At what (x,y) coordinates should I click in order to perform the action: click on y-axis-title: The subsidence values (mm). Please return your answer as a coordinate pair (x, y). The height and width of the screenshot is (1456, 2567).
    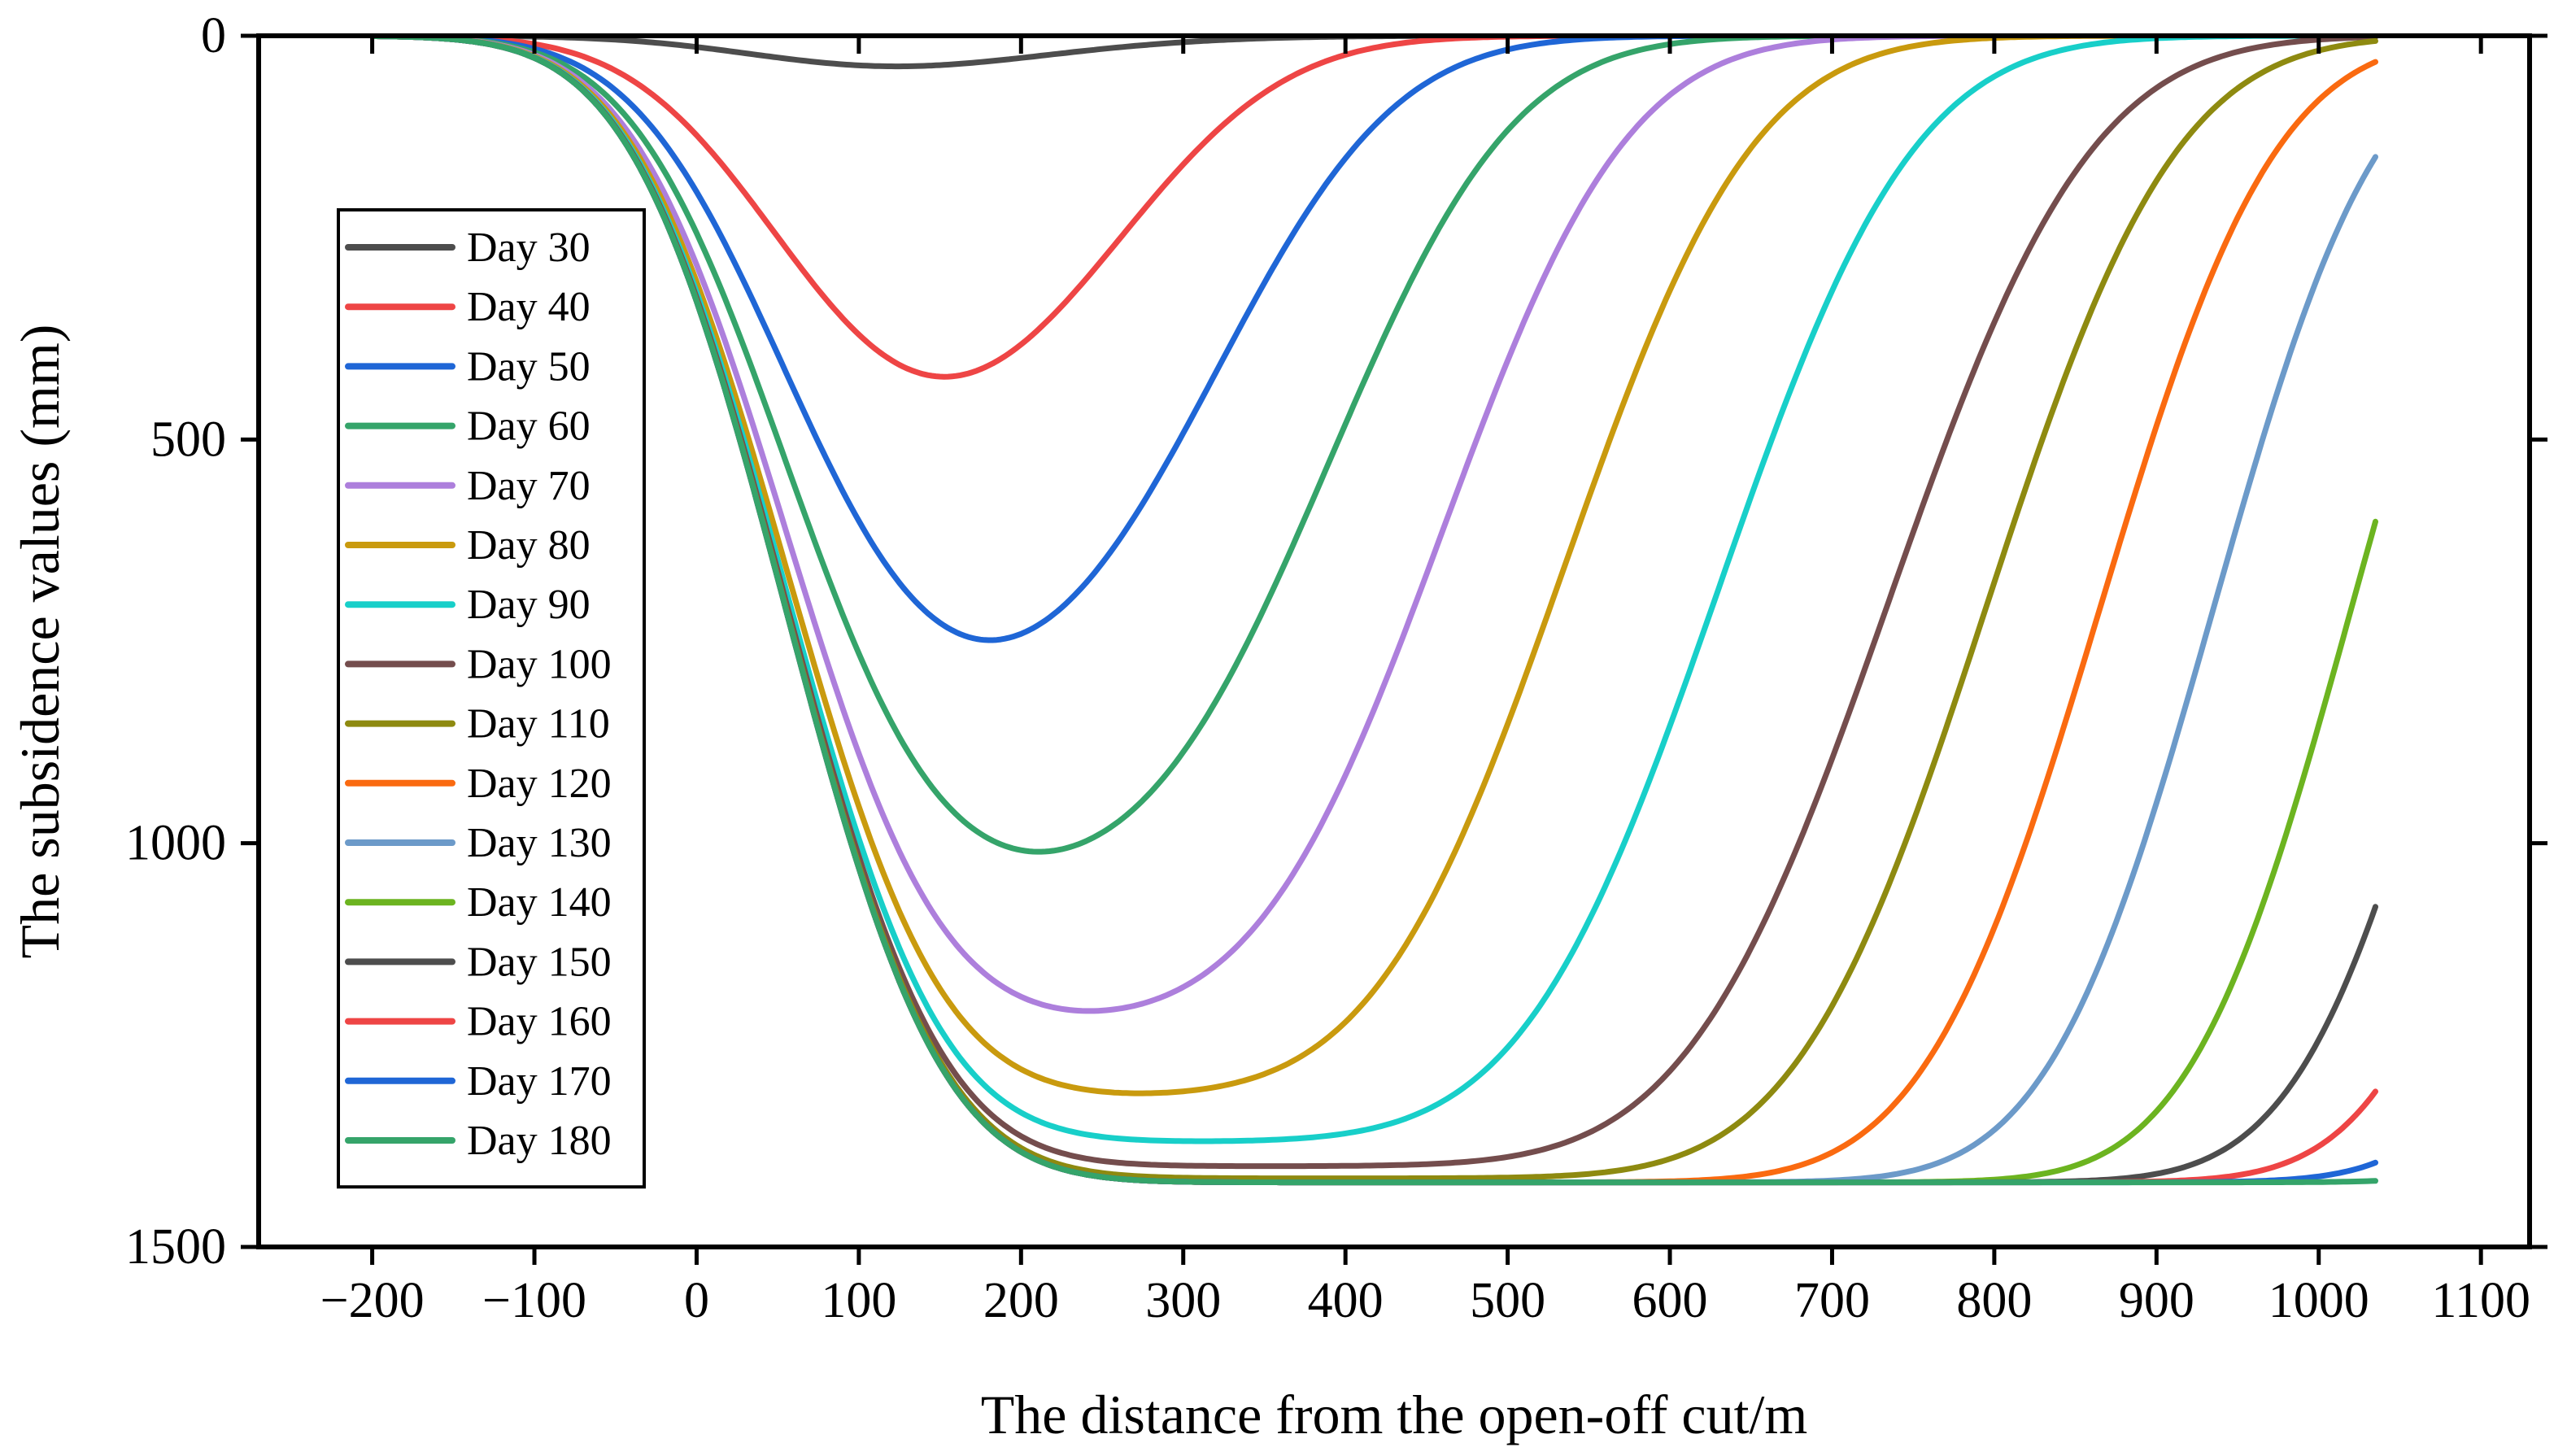
    Looking at the image, I should click on (40, 642).